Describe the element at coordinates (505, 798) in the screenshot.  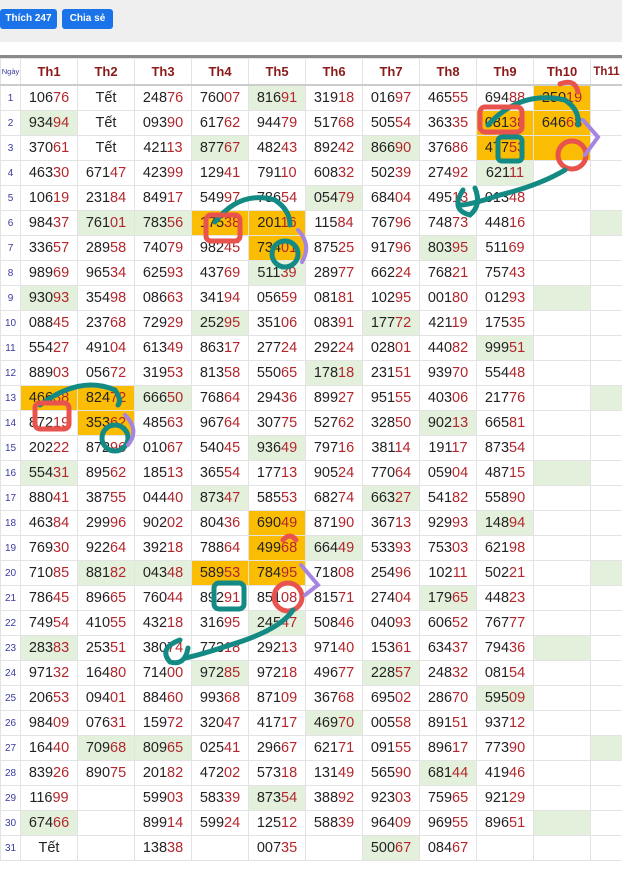
I see `result-cell: 92129` at that location.